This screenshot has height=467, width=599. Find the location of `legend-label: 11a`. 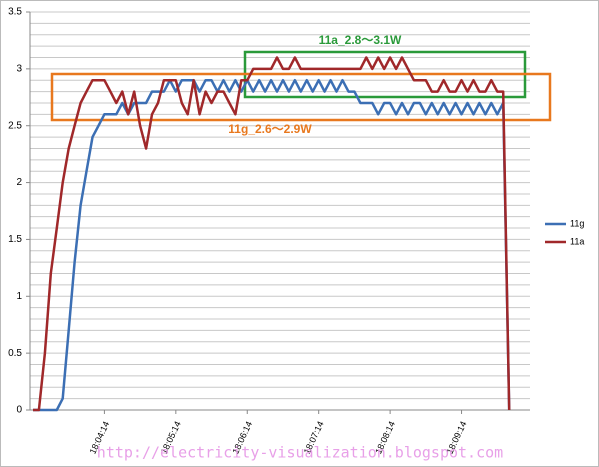

legend-label: 11a is located at coordinates (577, 241).